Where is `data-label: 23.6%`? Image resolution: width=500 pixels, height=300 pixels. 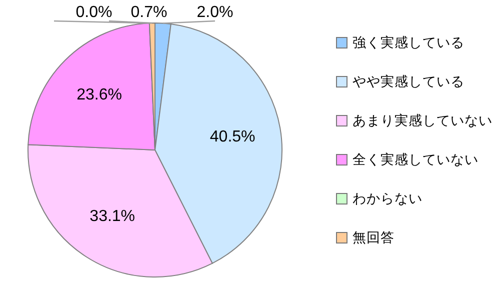
data-label: 23.6% is located at coordinates (99, 95).